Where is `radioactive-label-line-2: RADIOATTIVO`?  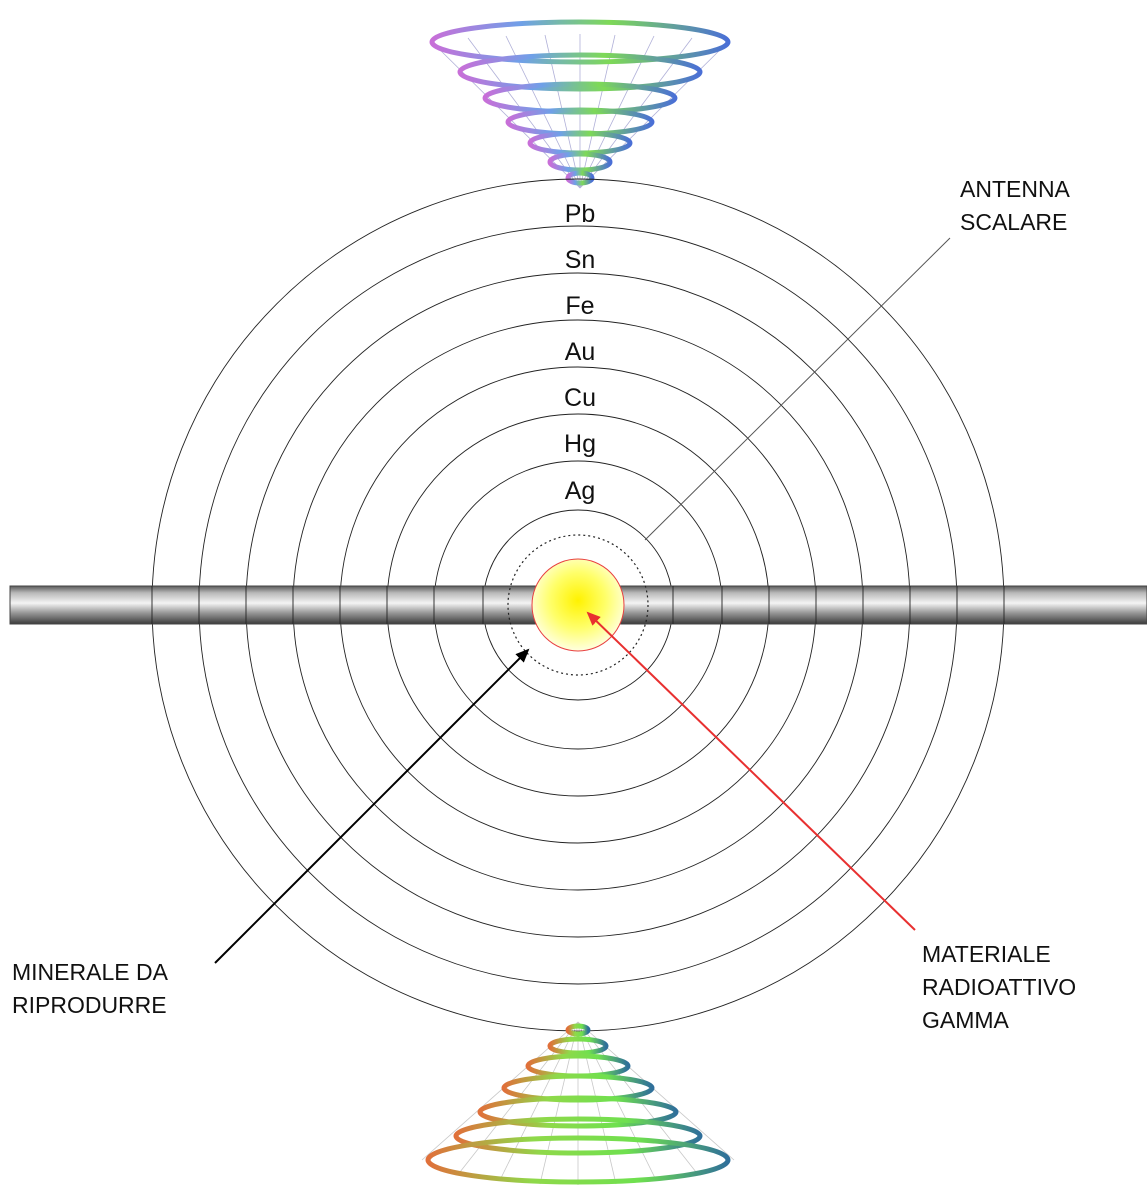
radioactive-label-line-2: RADIOATTIVO is located at coordinates (999, 987).